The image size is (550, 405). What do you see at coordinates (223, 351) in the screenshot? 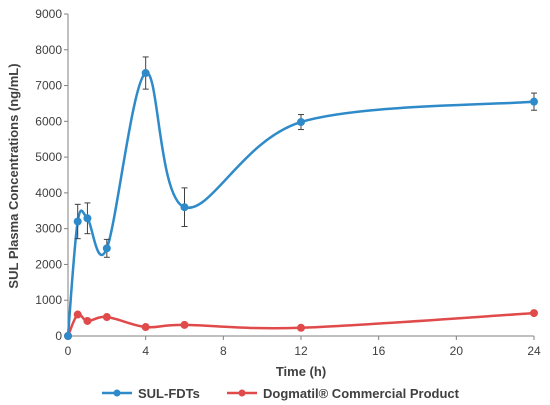
I see `x-tick-label: 8` at bounding box center [223, 351].